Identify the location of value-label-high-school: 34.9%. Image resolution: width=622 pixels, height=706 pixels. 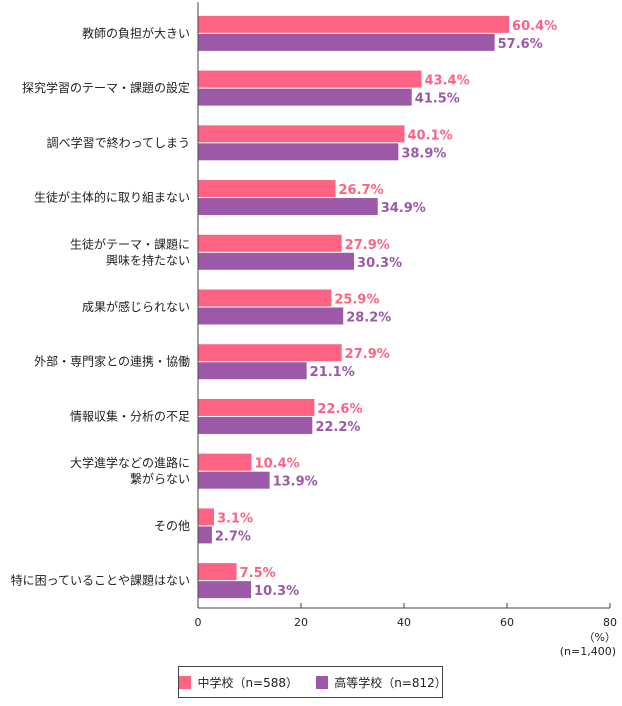
(403, 208).